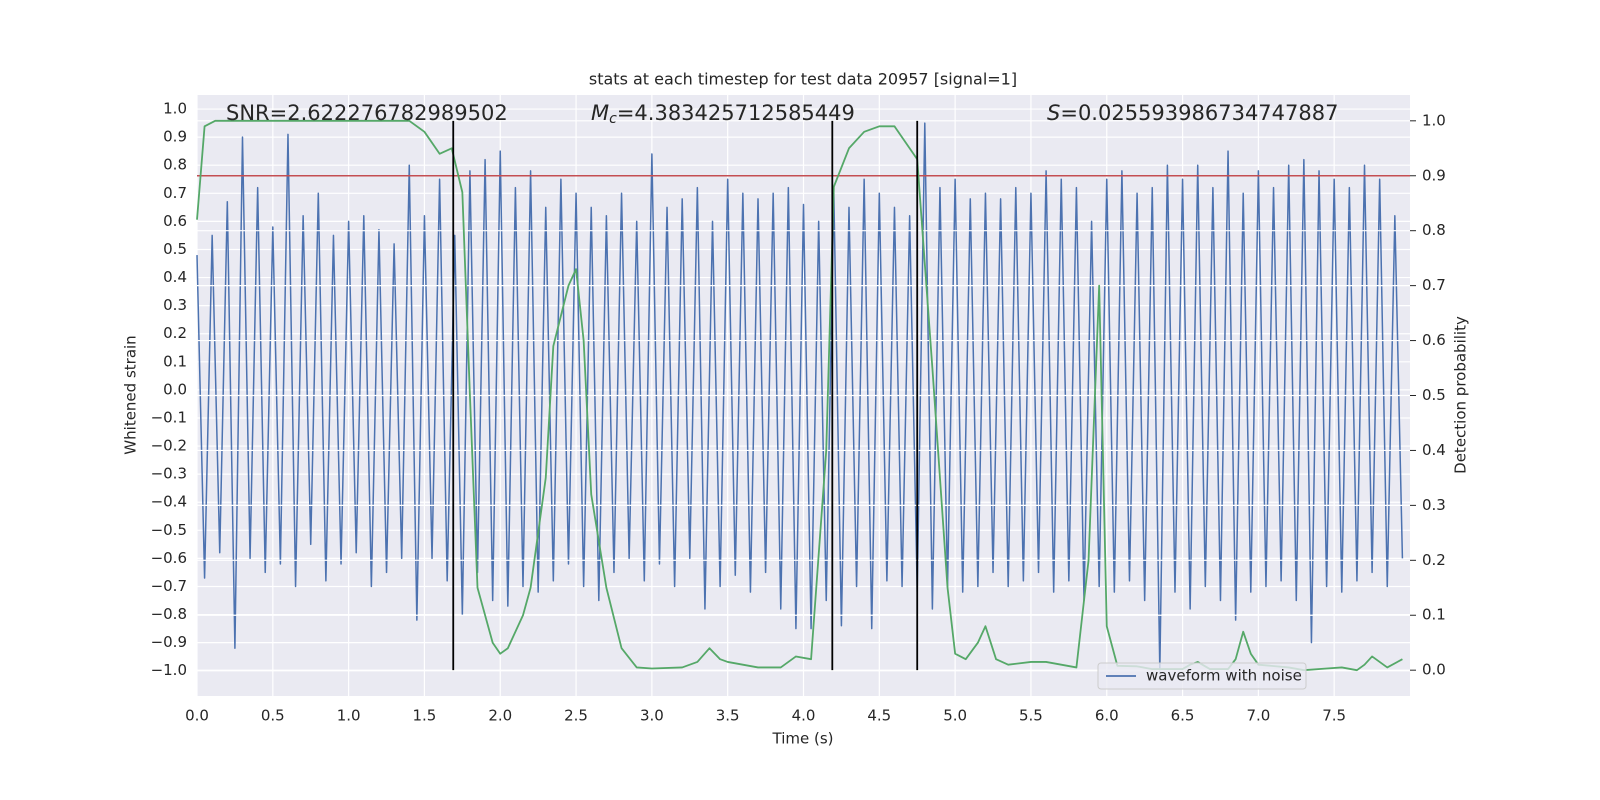 The width and height of the screenshot is (1600, 800). I want to click on x-tick-label: 1.0, so click(349, 716).